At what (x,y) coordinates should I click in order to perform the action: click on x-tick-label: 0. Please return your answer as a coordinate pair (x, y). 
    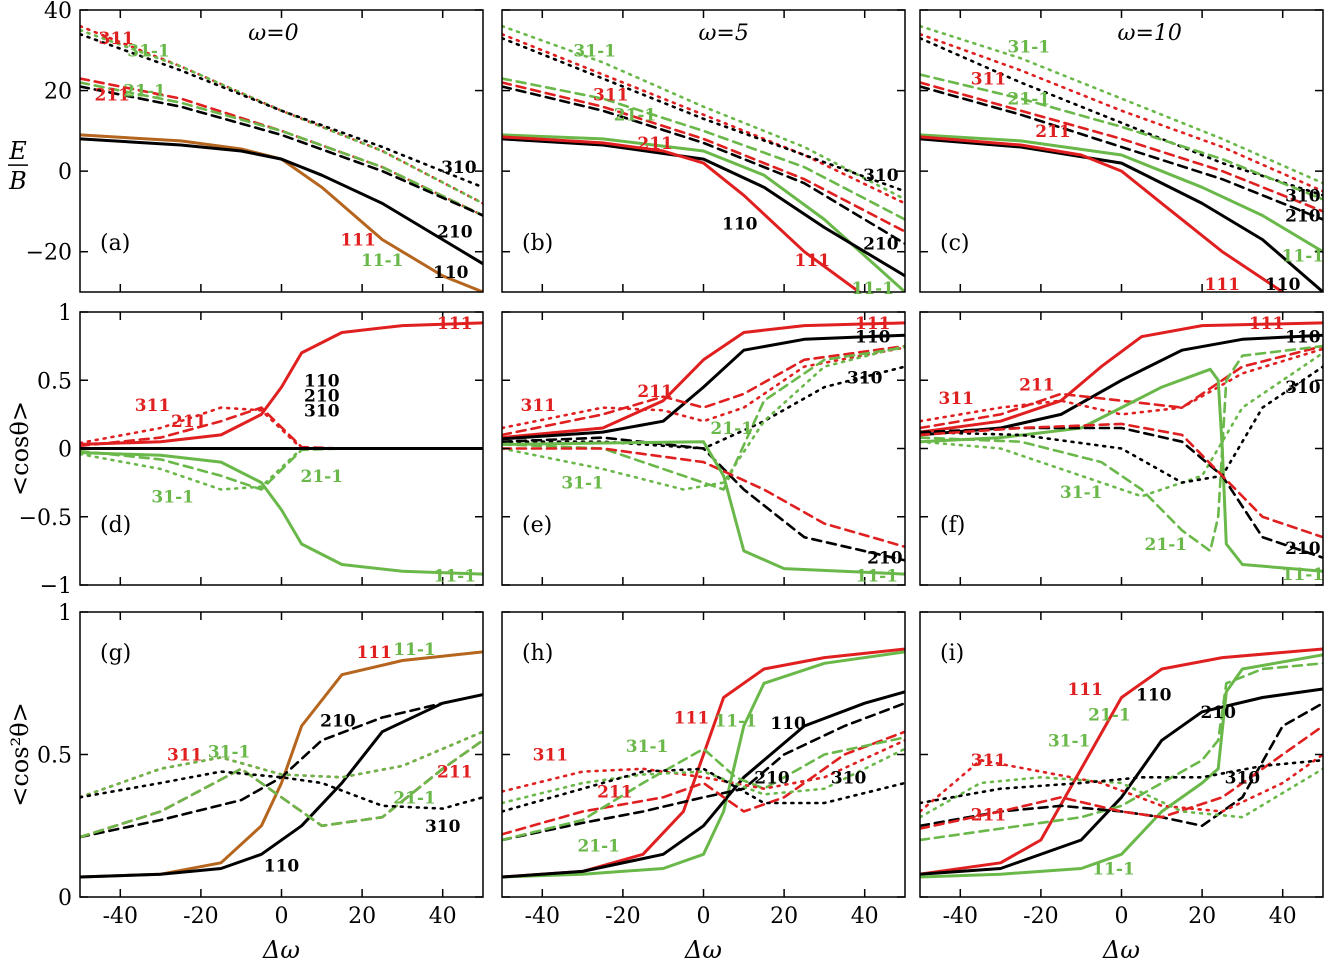
    Looking at the image, I should click on (1122, 916).